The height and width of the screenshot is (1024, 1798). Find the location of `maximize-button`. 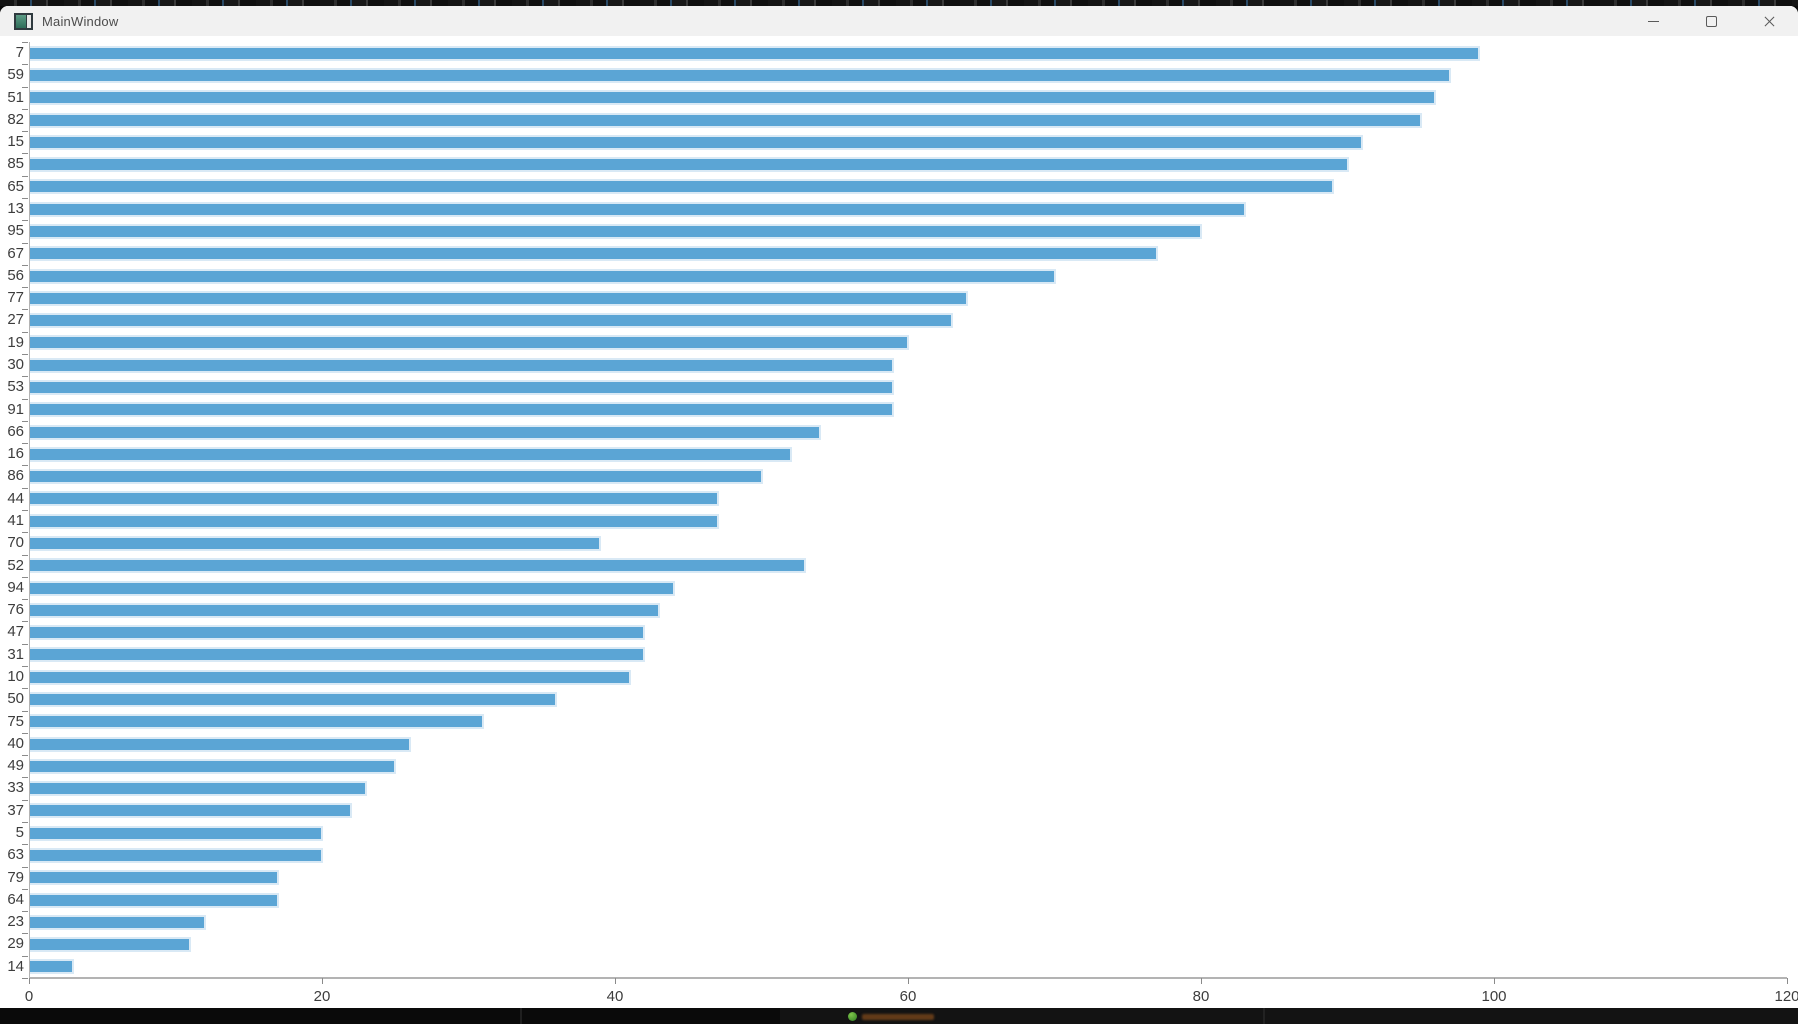

maximize-button is located at coordinates (1711, 21).